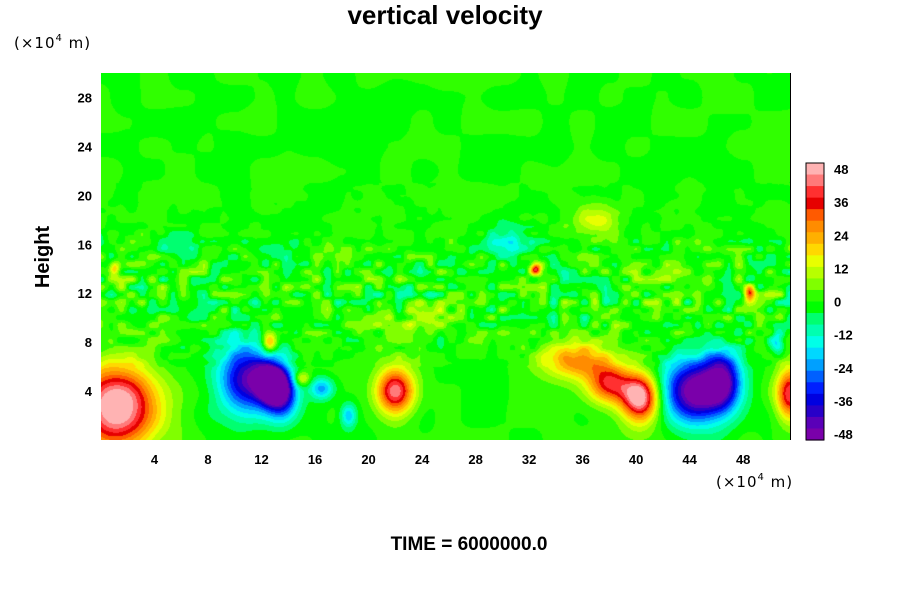 Image resolution: width=900 pixels, height=600 pixels. What do you see at coordinates (422, 459) in the screenshot?
I see `x-tick-label: 24` at bounding box center [422, 459].